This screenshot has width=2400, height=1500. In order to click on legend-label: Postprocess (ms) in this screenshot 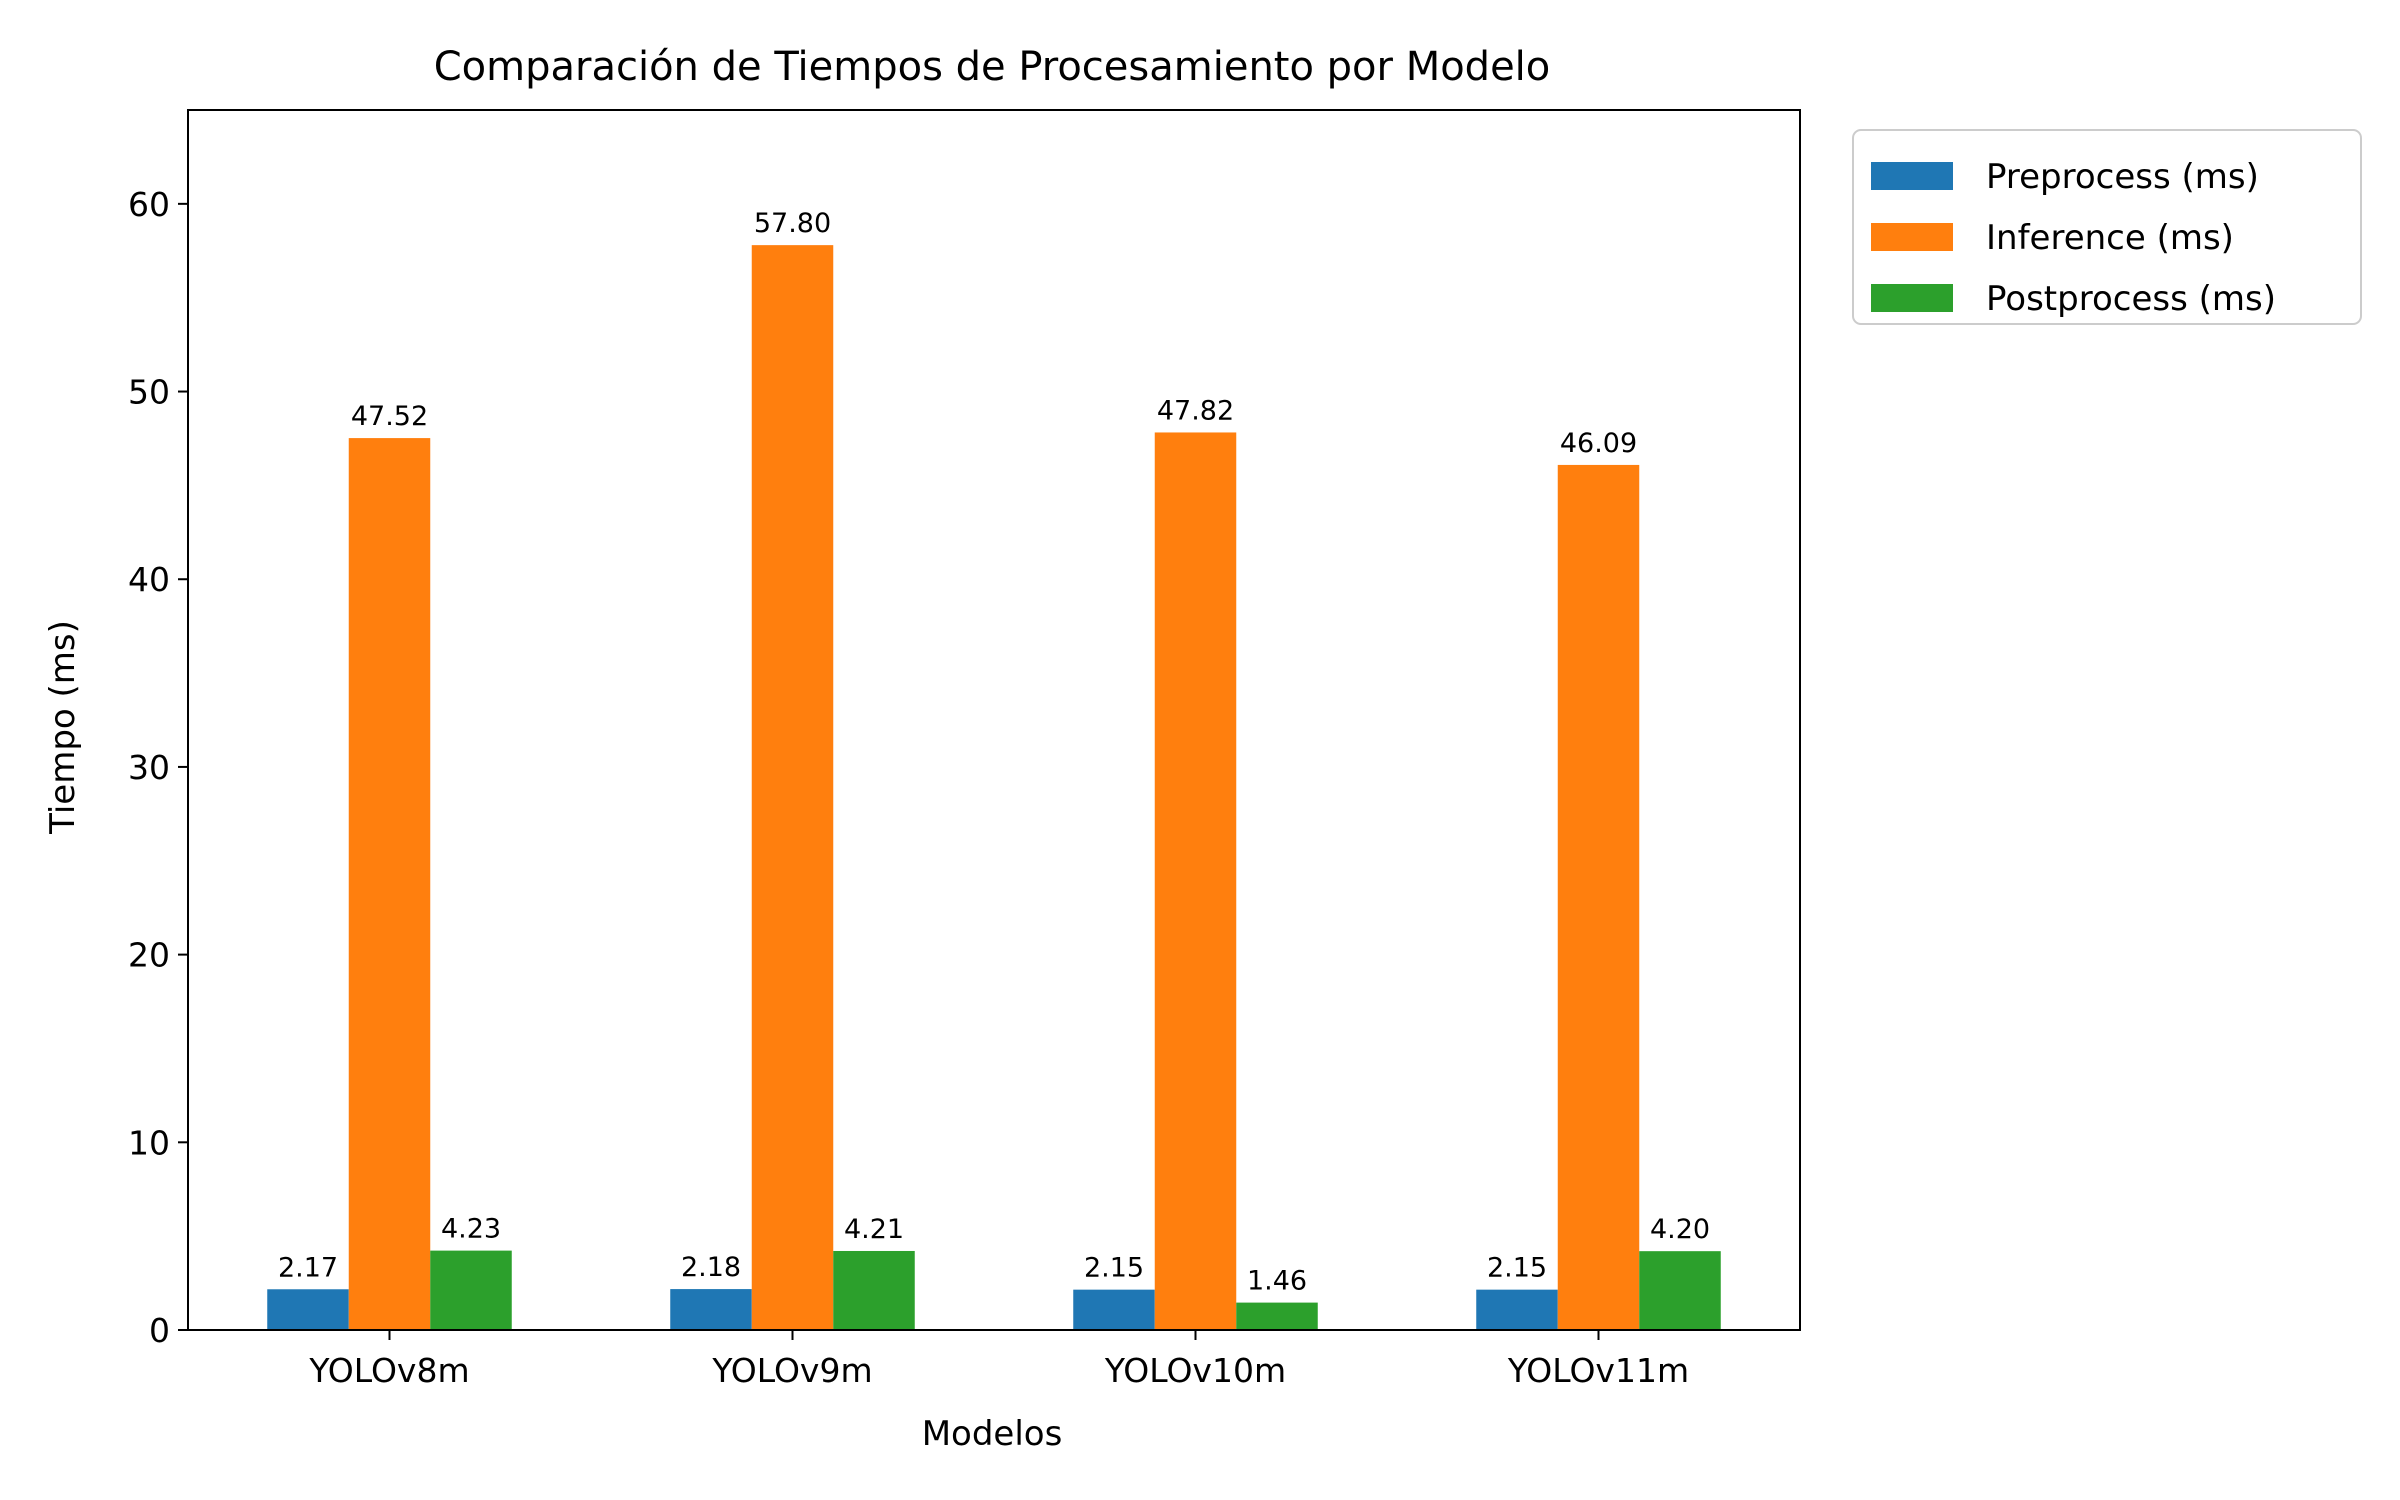, I will do `click(2131, 299)`.